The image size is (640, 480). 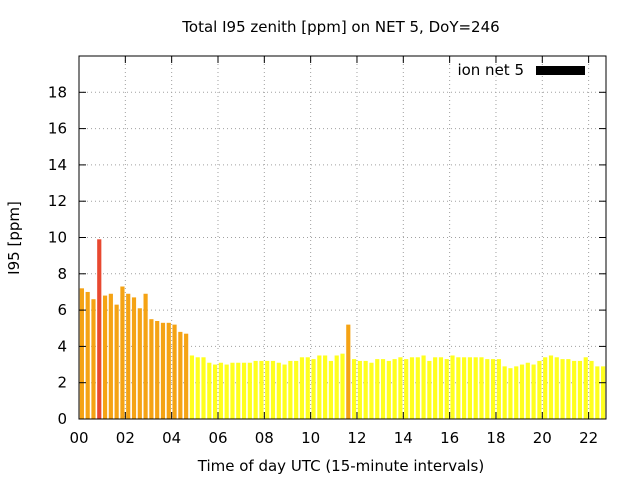 I want to click on y-tick-label: 2, so click(x=62, y=383).